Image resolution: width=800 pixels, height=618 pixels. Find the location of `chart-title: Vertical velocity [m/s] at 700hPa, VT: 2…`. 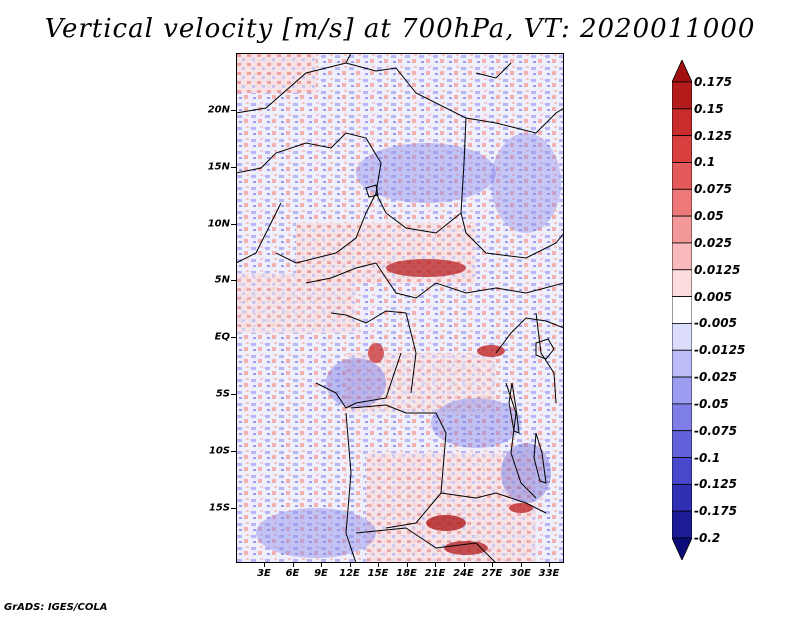

chart-title: Vertical velocity [m/s] at 700hPa, VT: 2… is located at coordinates (400, 29).